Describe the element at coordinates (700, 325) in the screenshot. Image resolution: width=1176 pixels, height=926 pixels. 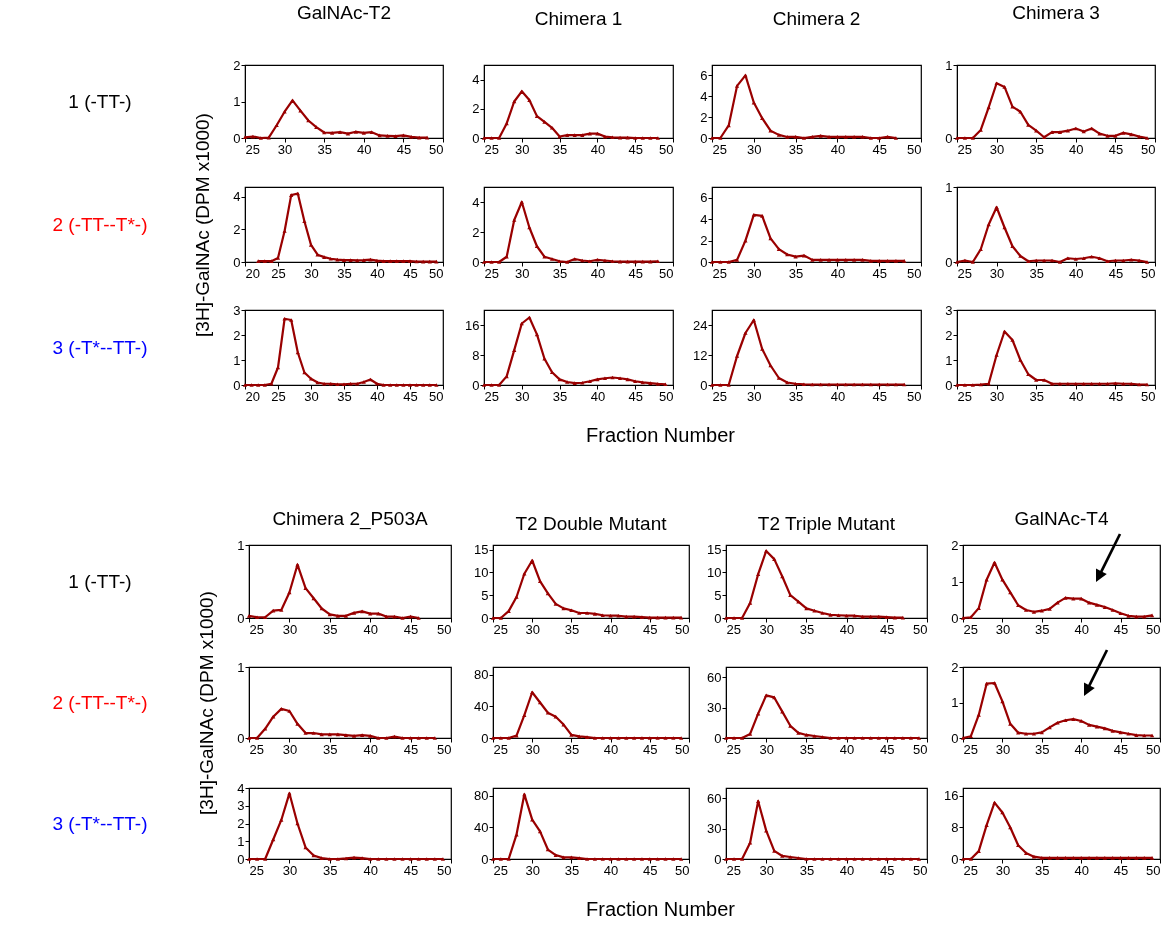
I see `y-tick-label: 24` at that location.